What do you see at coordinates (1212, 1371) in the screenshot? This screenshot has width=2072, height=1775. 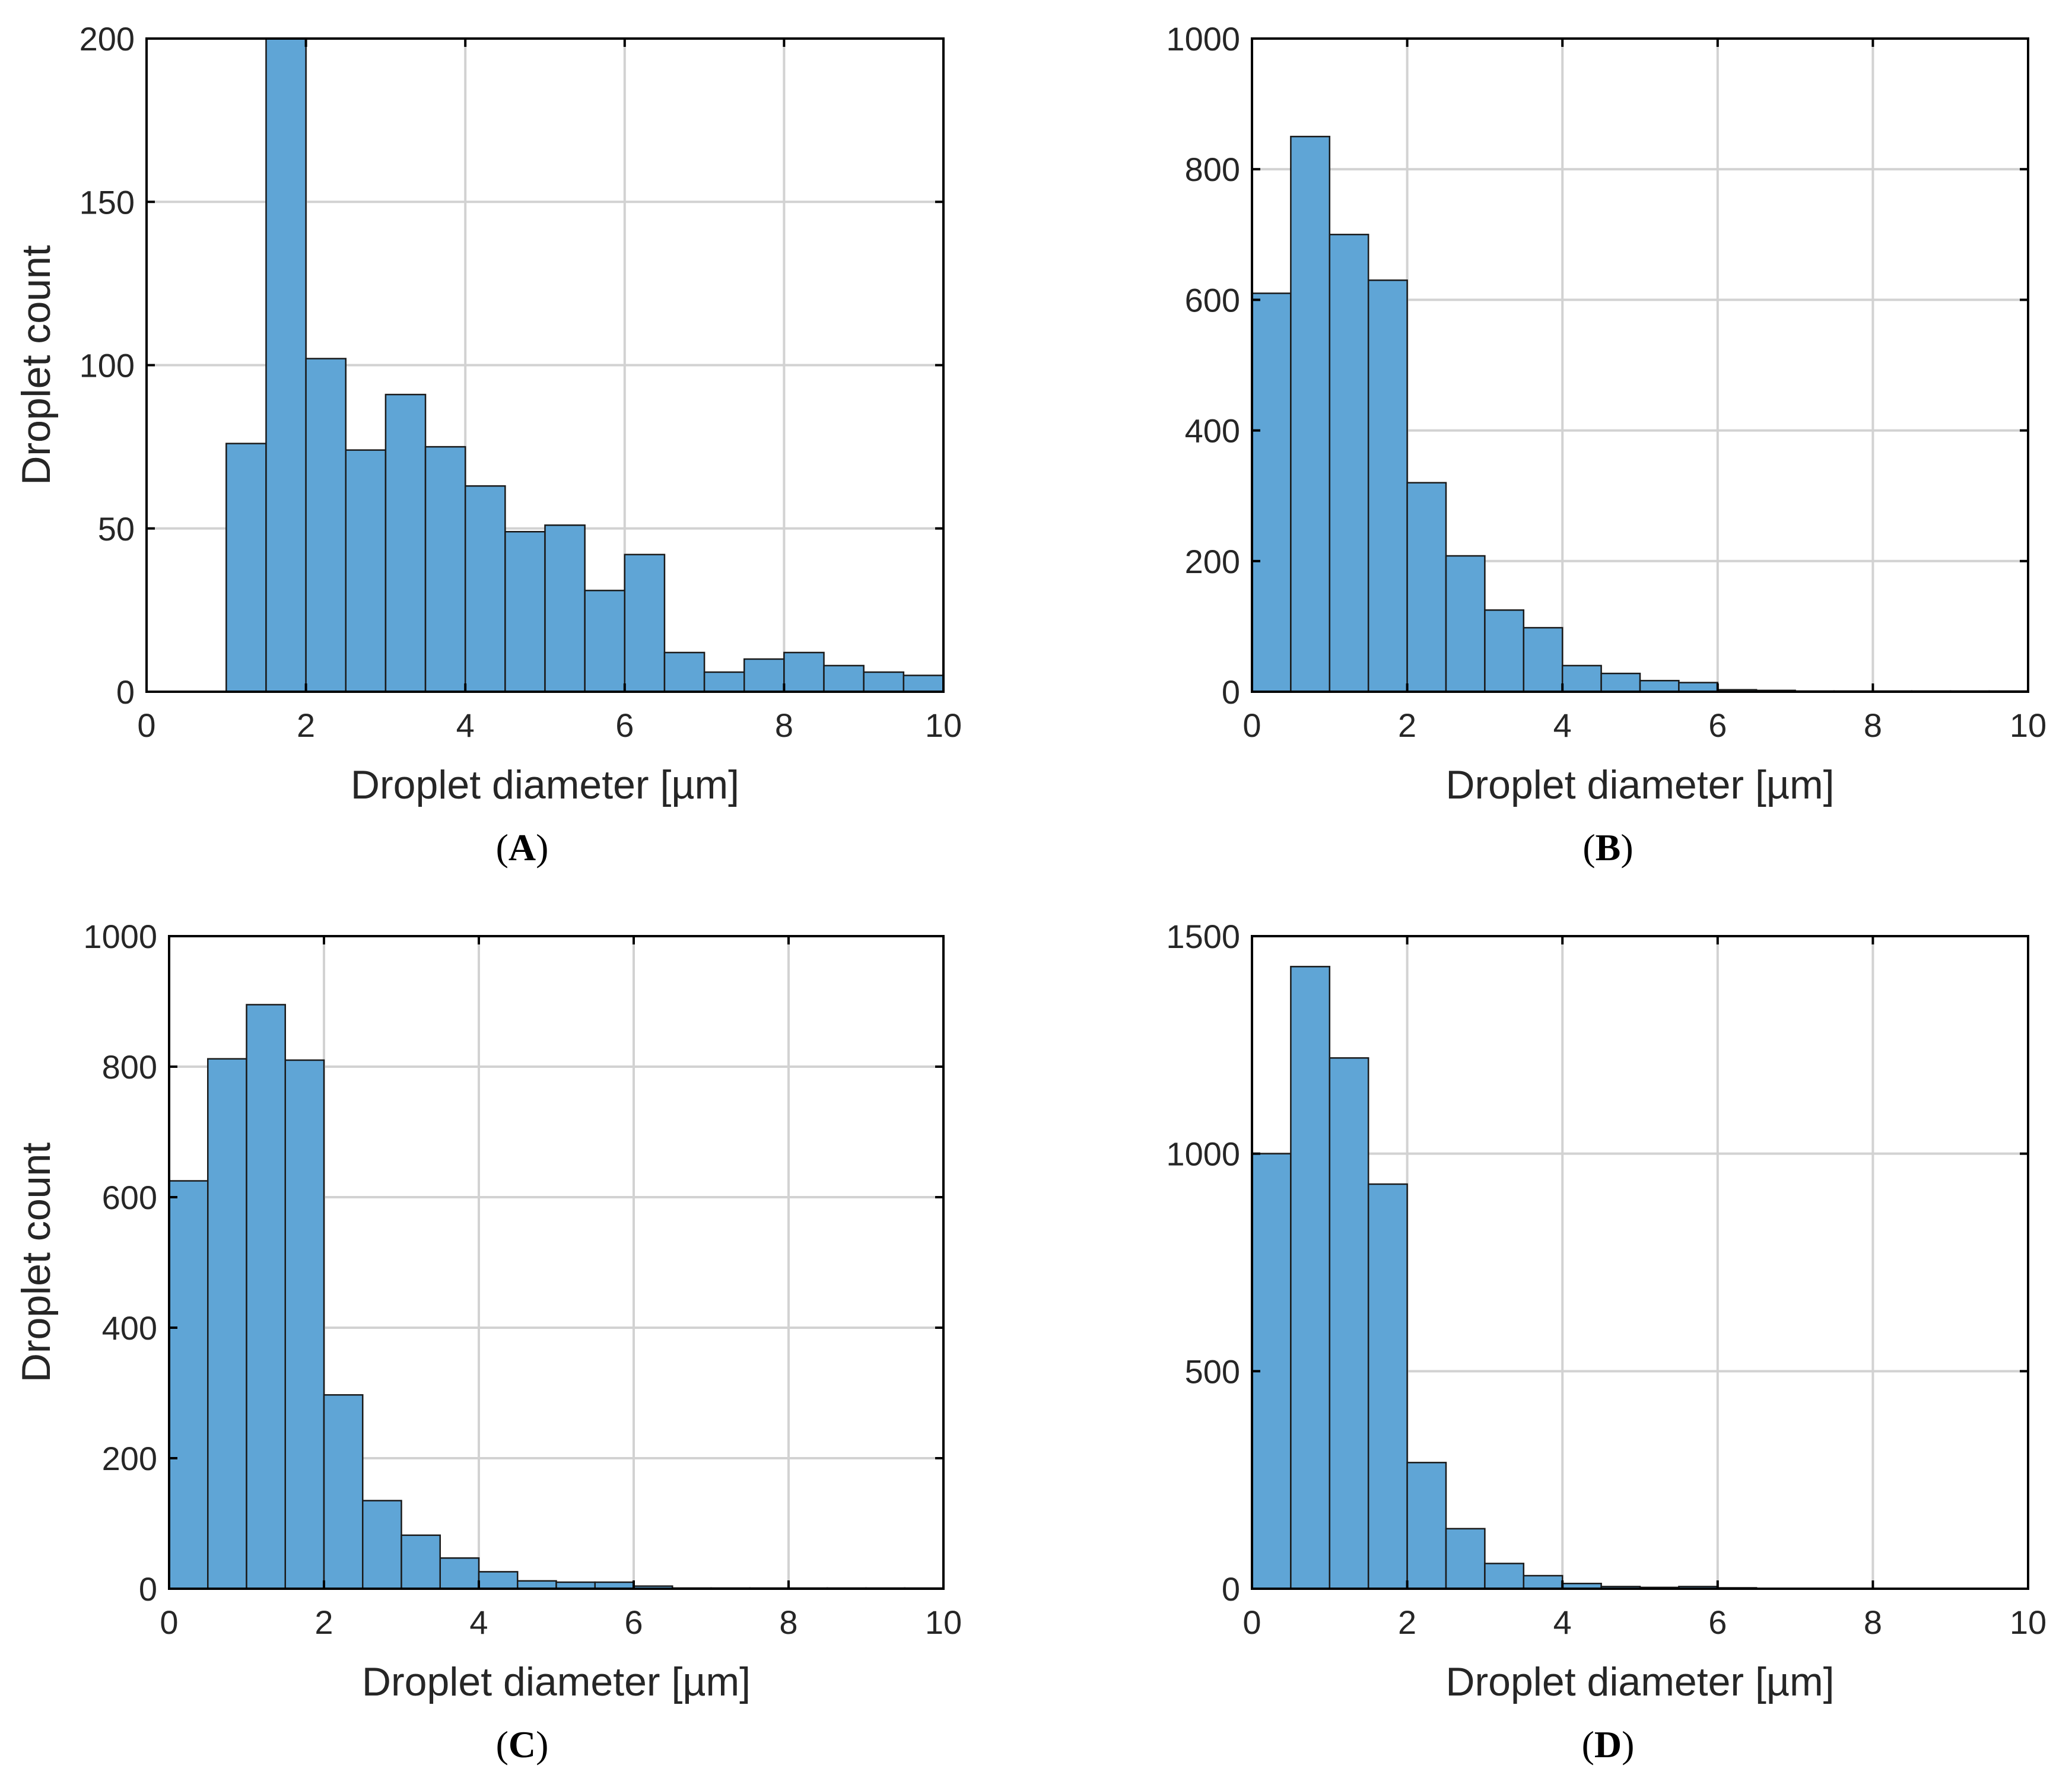 I see `y-tick-label: 500` at bounding box center [1212, 1371].